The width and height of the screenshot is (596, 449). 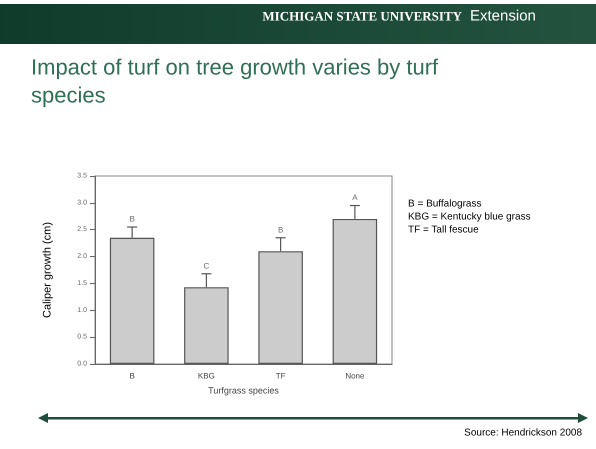 I want to click on x-tick-label: None, so click(x=355, y=376).